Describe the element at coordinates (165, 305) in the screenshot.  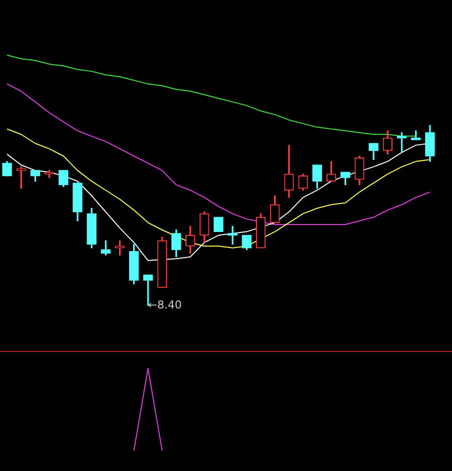
I see `annotation: ←8.40` at that location.